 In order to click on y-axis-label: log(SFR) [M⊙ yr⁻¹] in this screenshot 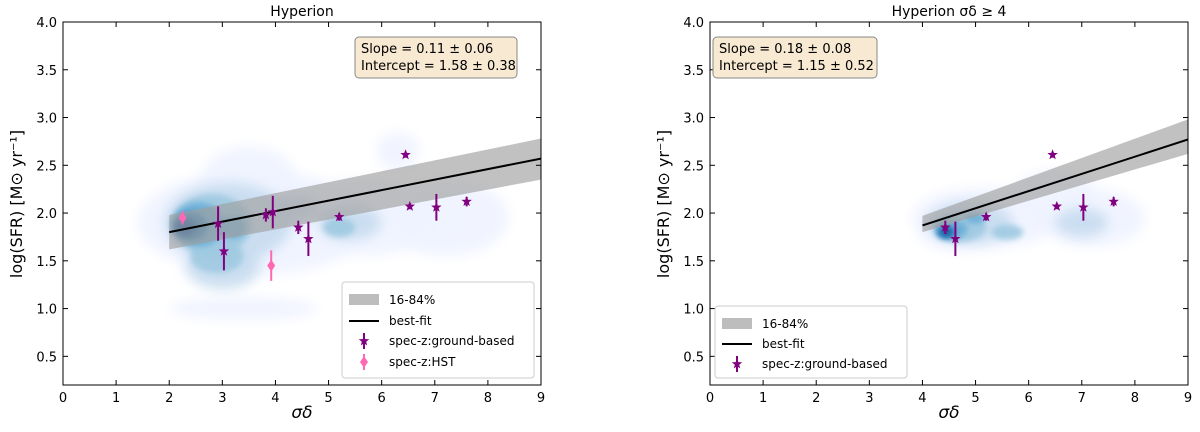, I will do `click(16, 204)`.